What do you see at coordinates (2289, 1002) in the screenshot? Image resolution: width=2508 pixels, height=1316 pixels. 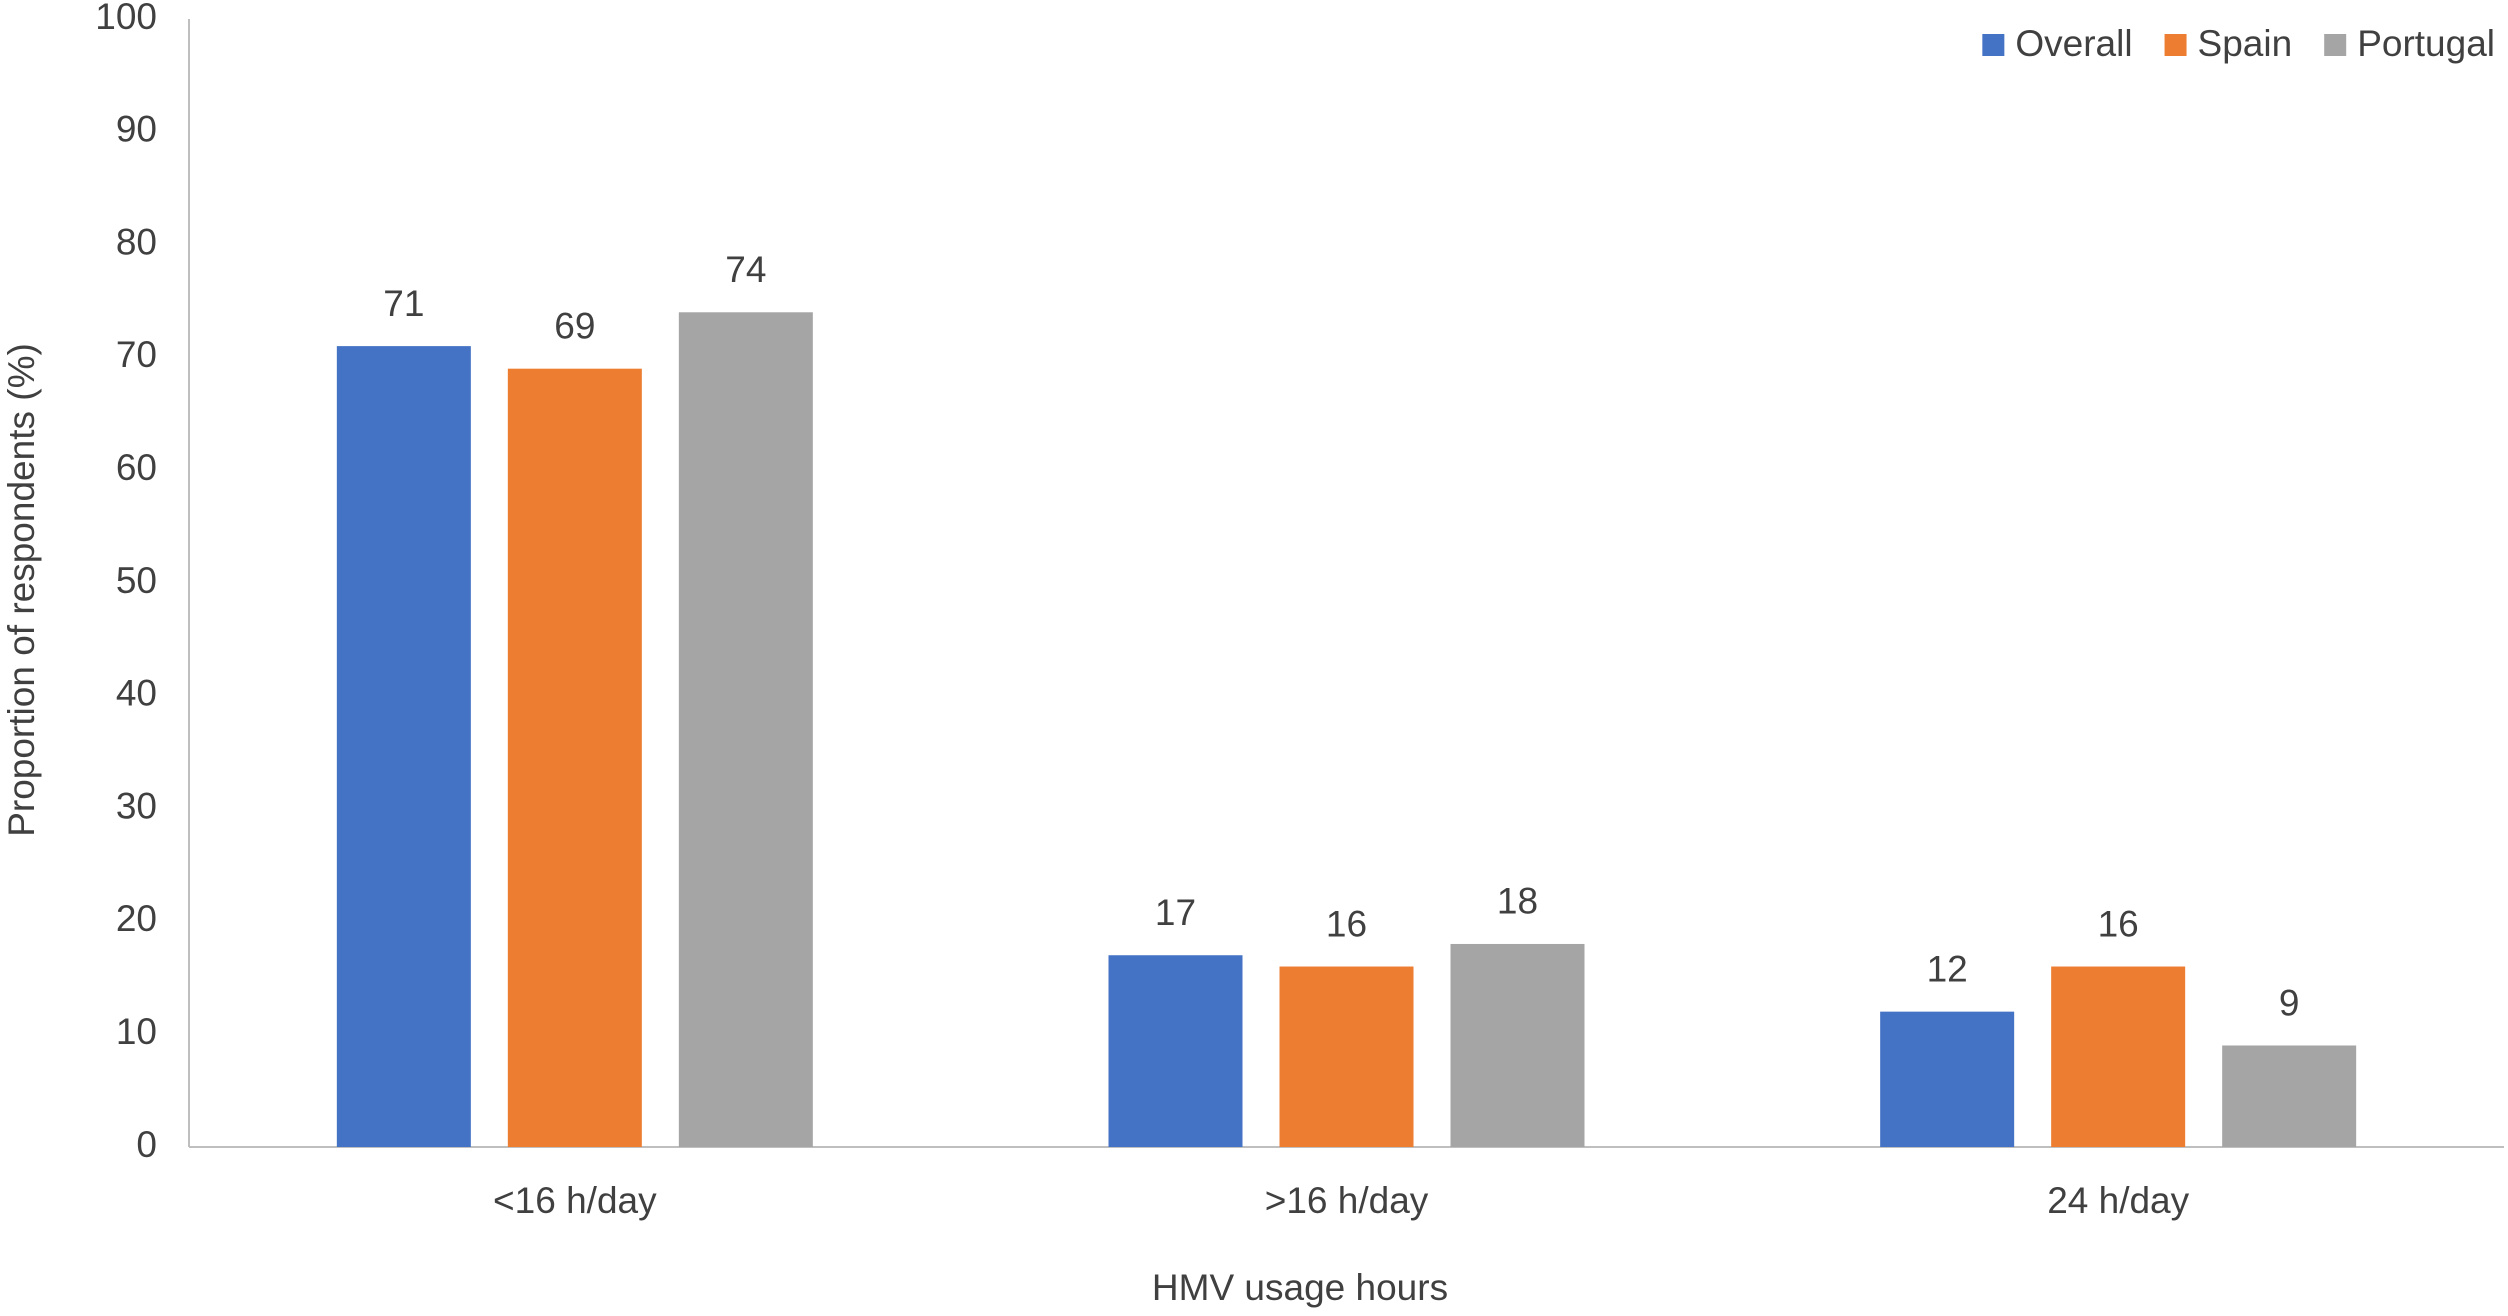 I see `data-label: 9` at bounding box center [2289, 1002].